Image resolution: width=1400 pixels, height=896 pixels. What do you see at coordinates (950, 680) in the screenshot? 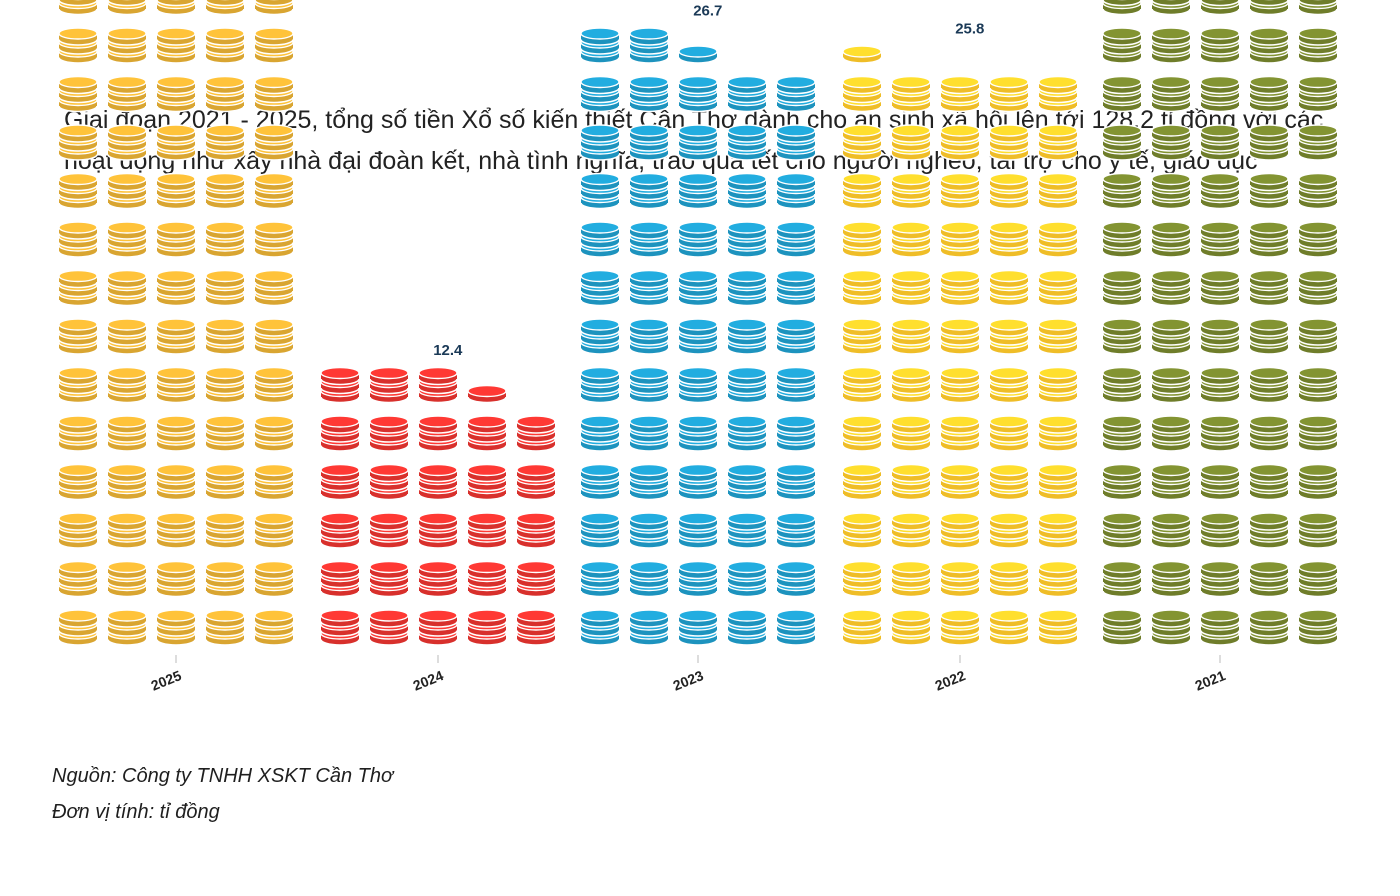
I see `x-tick-label: 2022` at bounding box center [950, 680].